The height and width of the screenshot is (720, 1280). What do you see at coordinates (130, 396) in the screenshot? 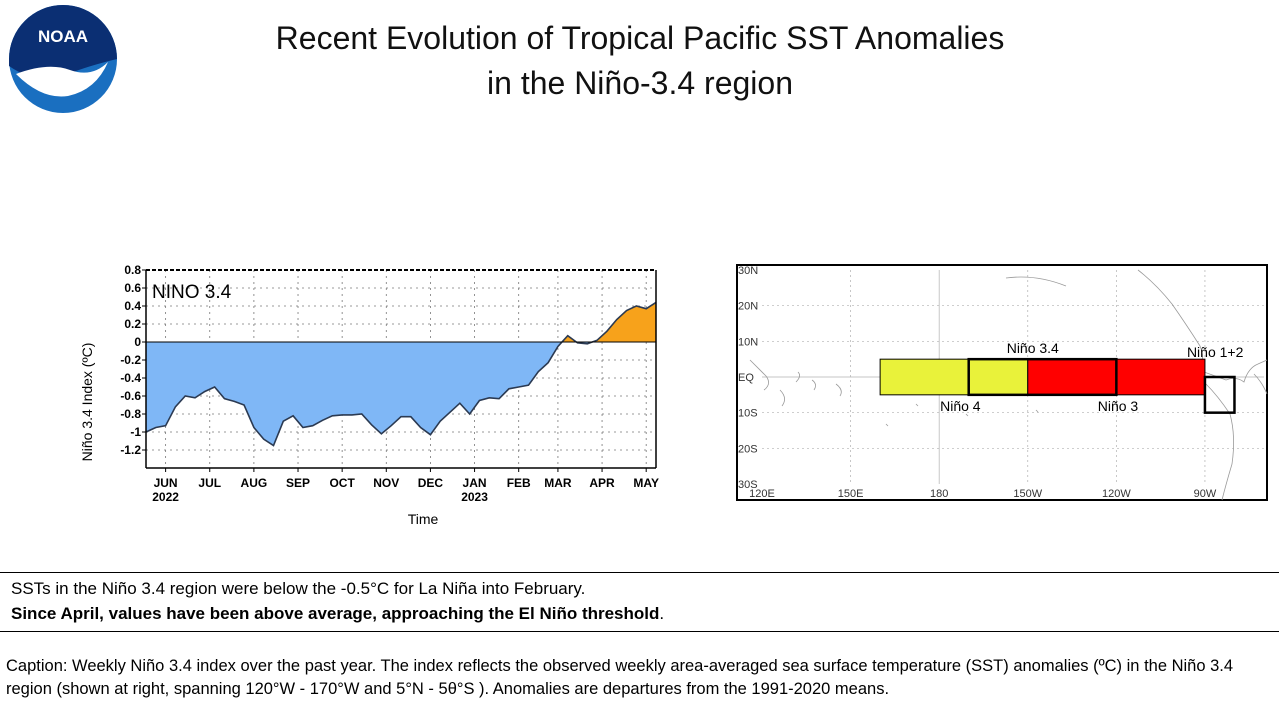
I see `chart-y-tick-label: -0.6` at bounding box center [130, 396].